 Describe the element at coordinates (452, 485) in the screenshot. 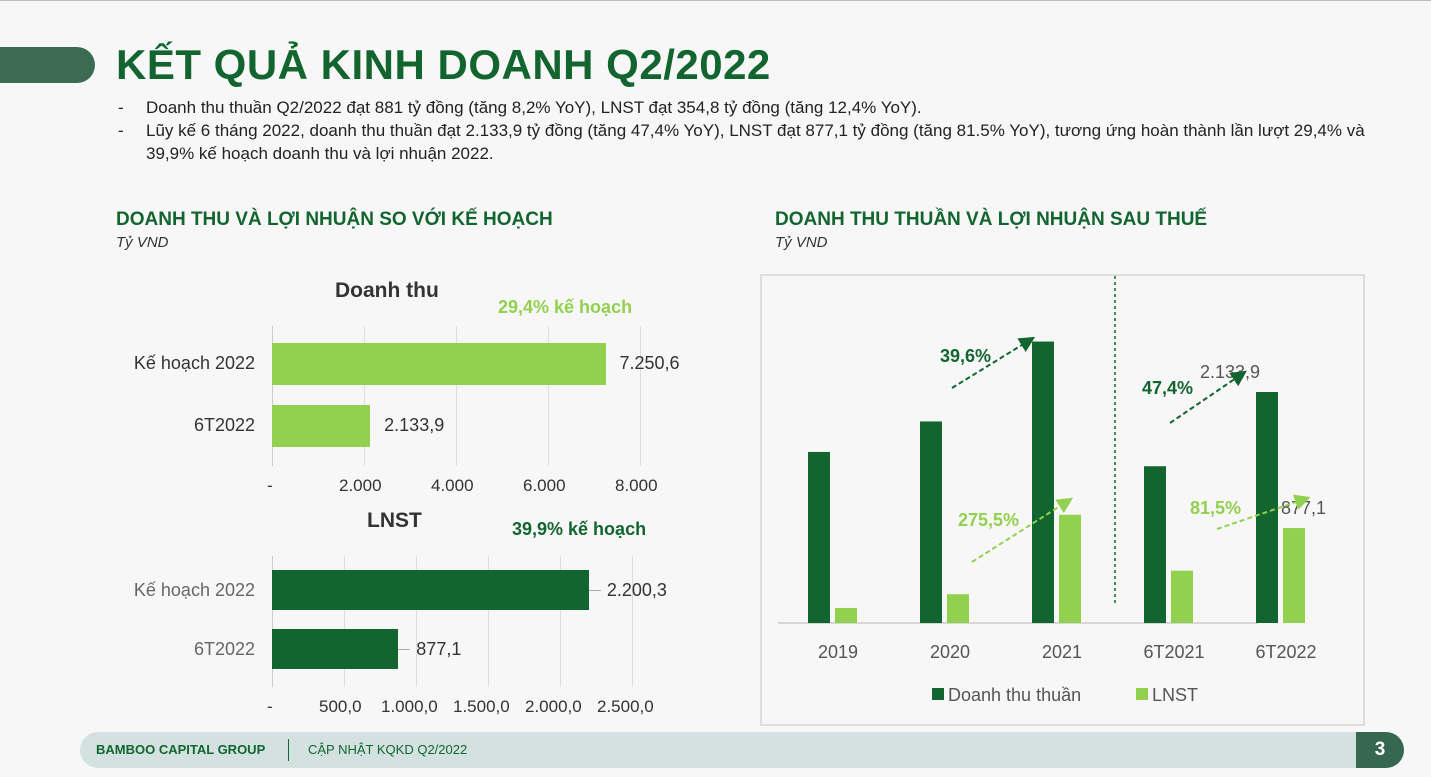

I see `x-tick-label: 4.000` at that location.